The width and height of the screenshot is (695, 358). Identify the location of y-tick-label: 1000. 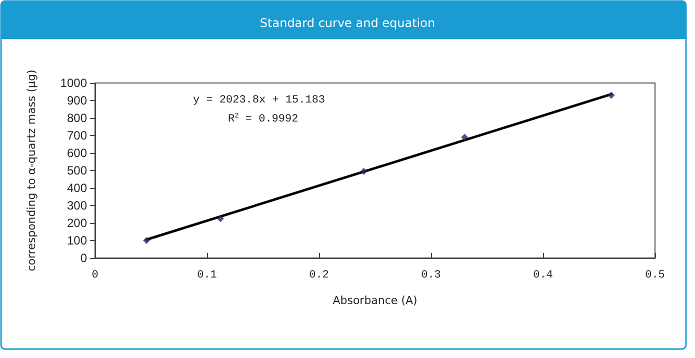
(74, 83).